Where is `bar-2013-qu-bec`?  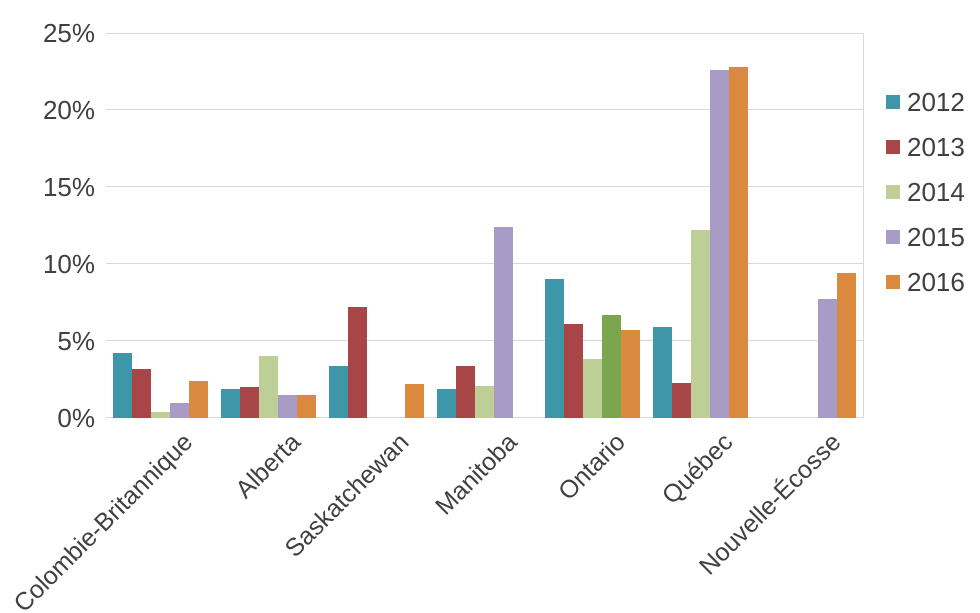
bar-2013-qu-bec is located at coordinates (682, 400).